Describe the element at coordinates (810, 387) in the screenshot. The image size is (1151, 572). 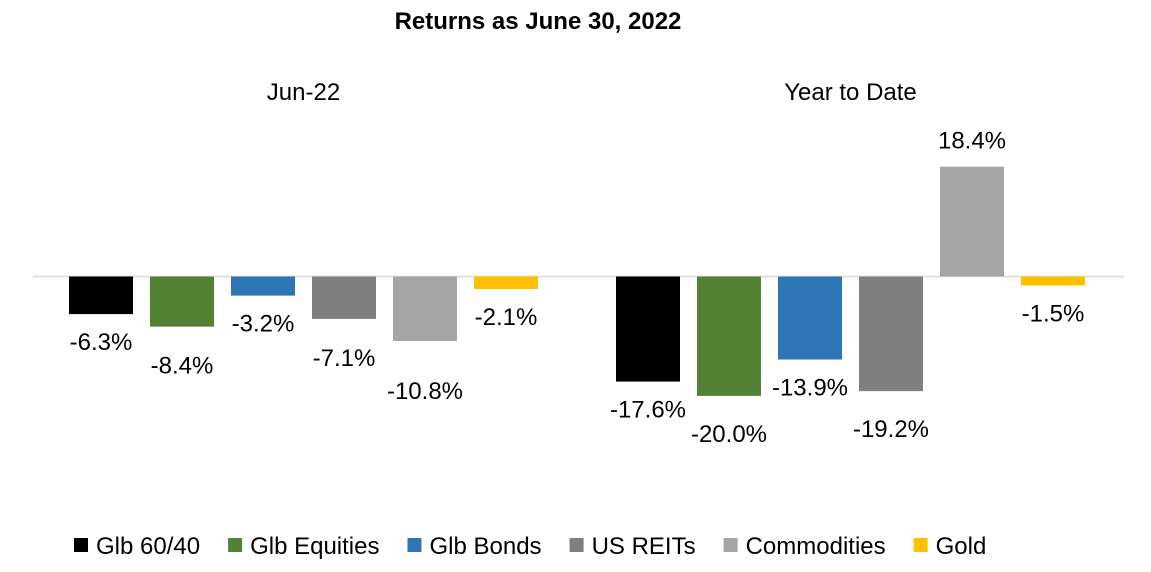
I see `data-label-glb-bonds-year-to-date: -13.9%` at that location.